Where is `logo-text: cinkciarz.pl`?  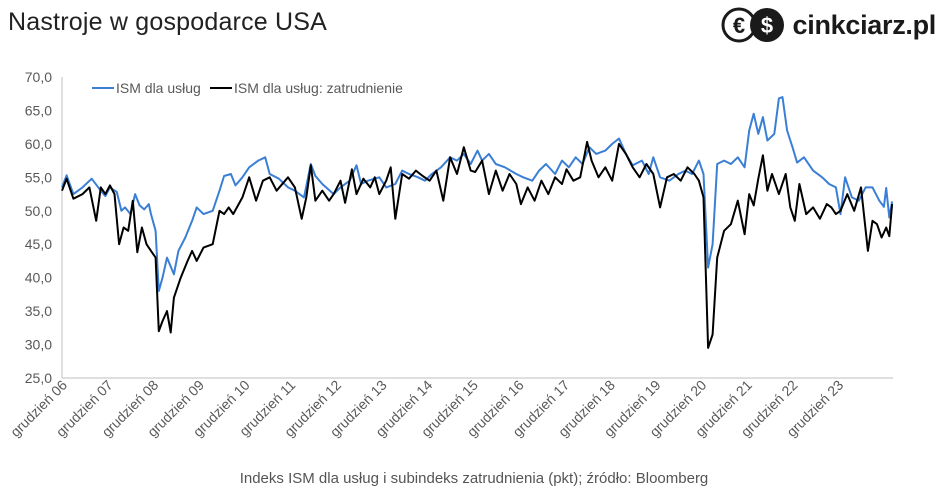
logo-text: cinkciarz.pl is located at coordinates (864, 24).